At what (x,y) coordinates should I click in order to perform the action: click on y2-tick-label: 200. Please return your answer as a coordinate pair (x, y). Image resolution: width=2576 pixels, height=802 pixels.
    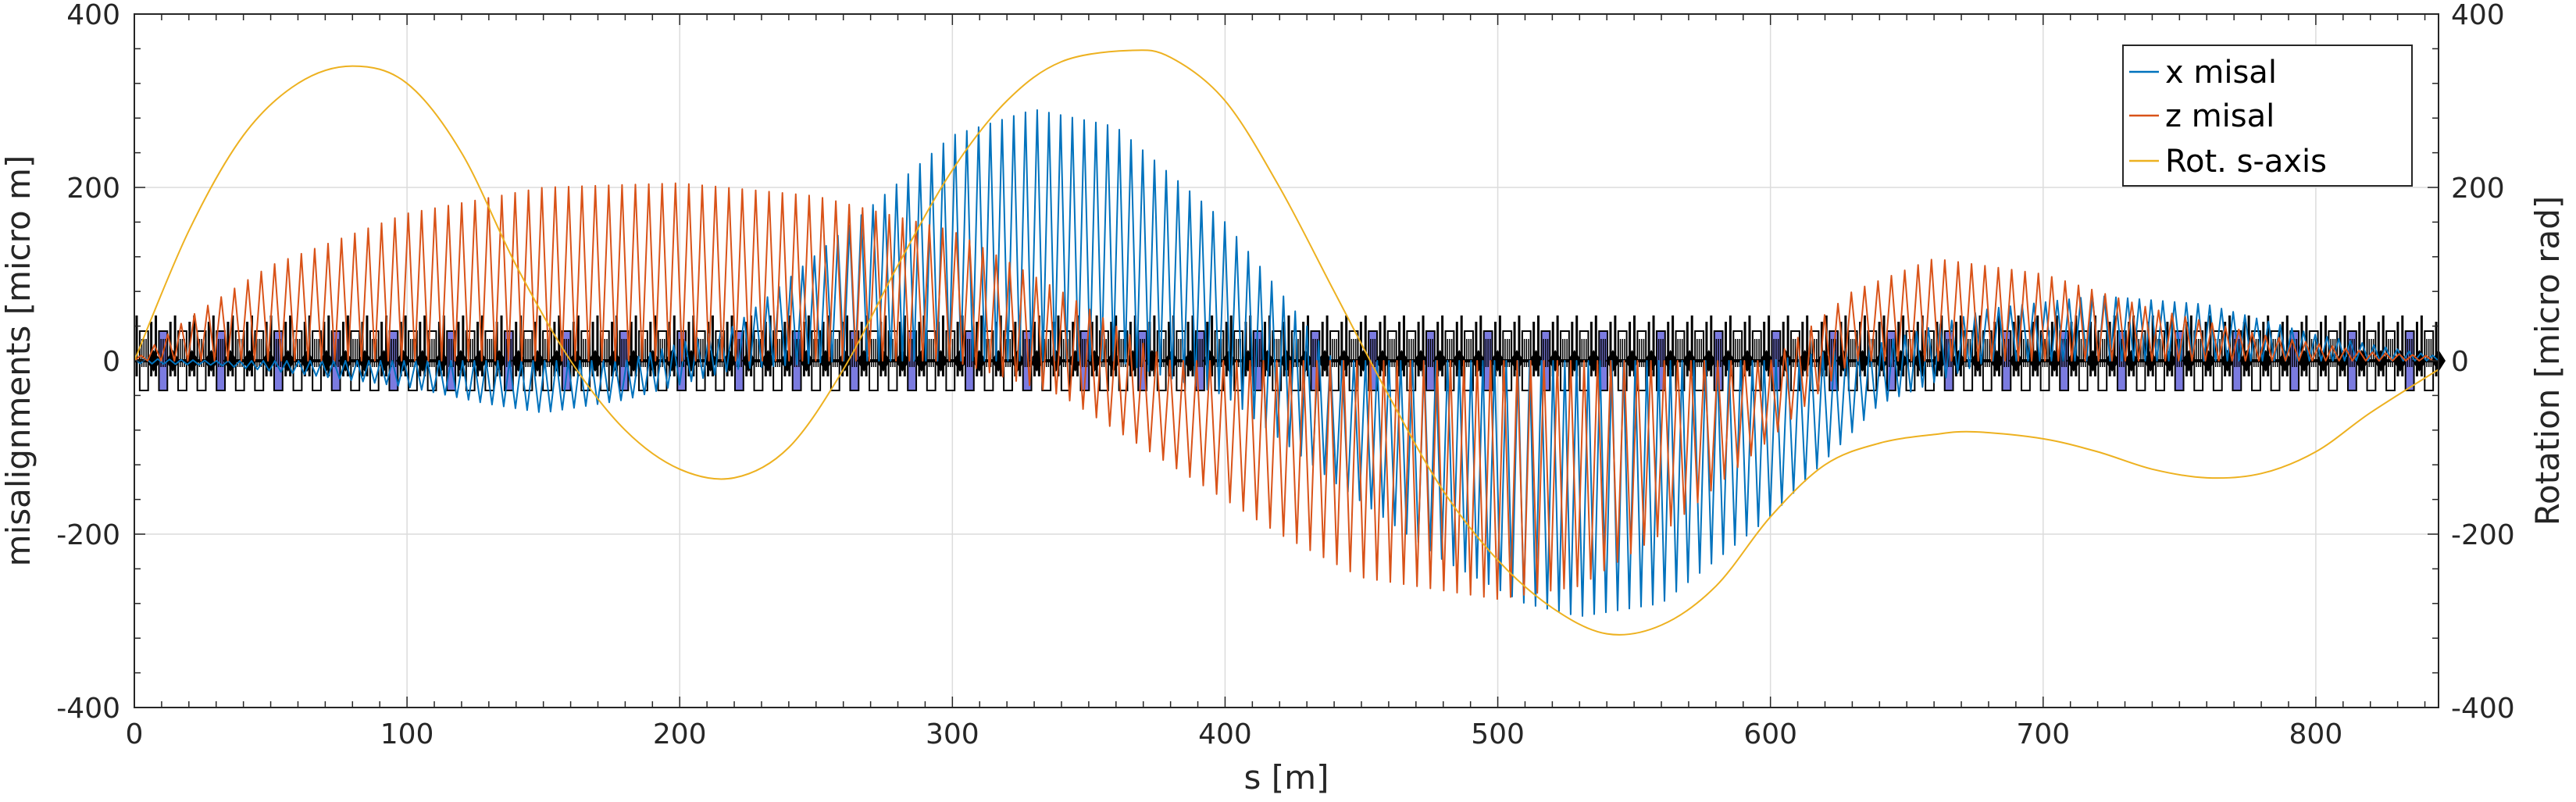
    Looking at the image, I should click on (2478, 189).